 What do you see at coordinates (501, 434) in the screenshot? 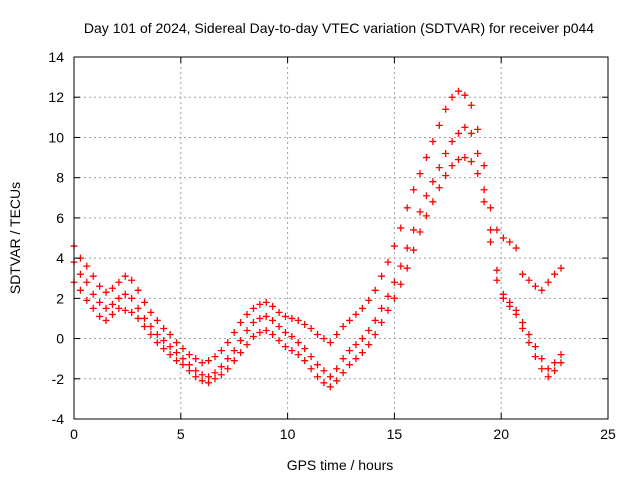
I see `x-tick-label: 20` at bounding box center [501, 434].